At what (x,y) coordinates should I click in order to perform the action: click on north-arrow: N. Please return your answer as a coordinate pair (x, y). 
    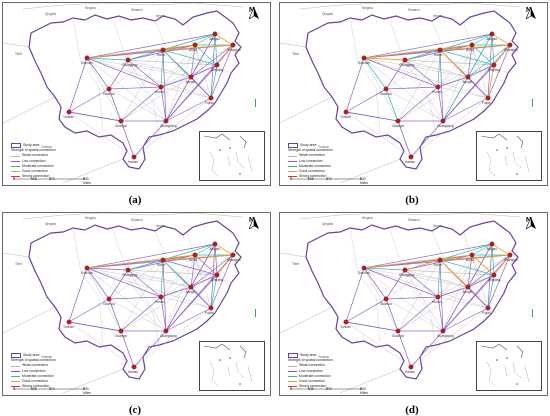
    Looking at the image, I should click on (531, 223).